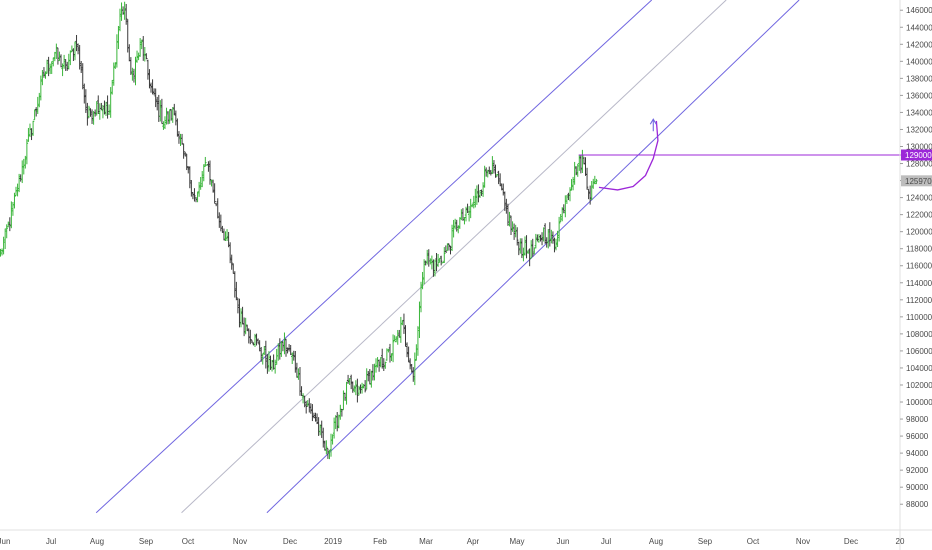 This screenshot has height=550, width=932. Describe the element at coordinates (919, 61) in the screenshot. I see `price-tick-label: 140000` at that location.